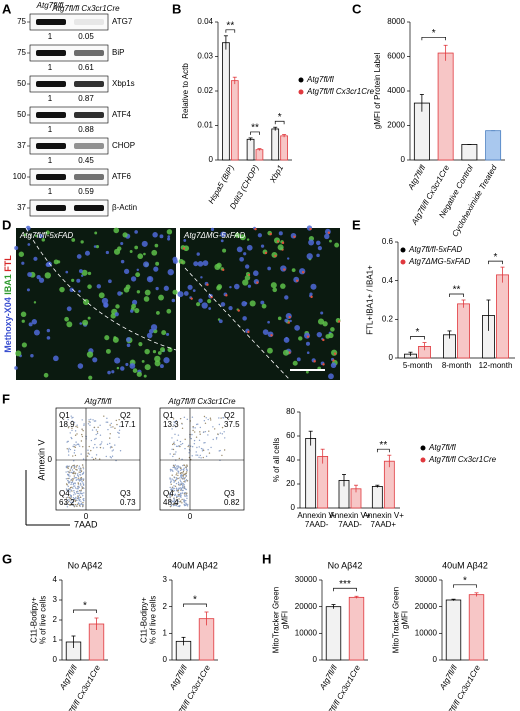 This screenshot has width=520, height=711. What do you see at coordinates (403, 262) in the screenshot?
I see `legend-marker` at bounding box center [403, 262].